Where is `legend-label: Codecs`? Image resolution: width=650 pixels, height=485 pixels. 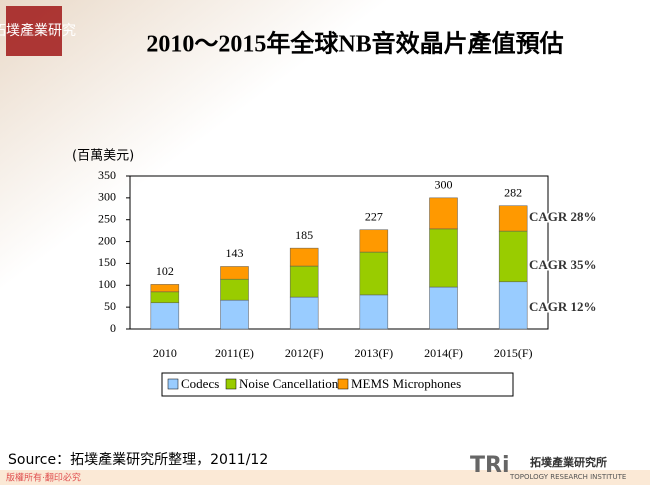 legend-label: Codecs is located at coordinates (200, 383).